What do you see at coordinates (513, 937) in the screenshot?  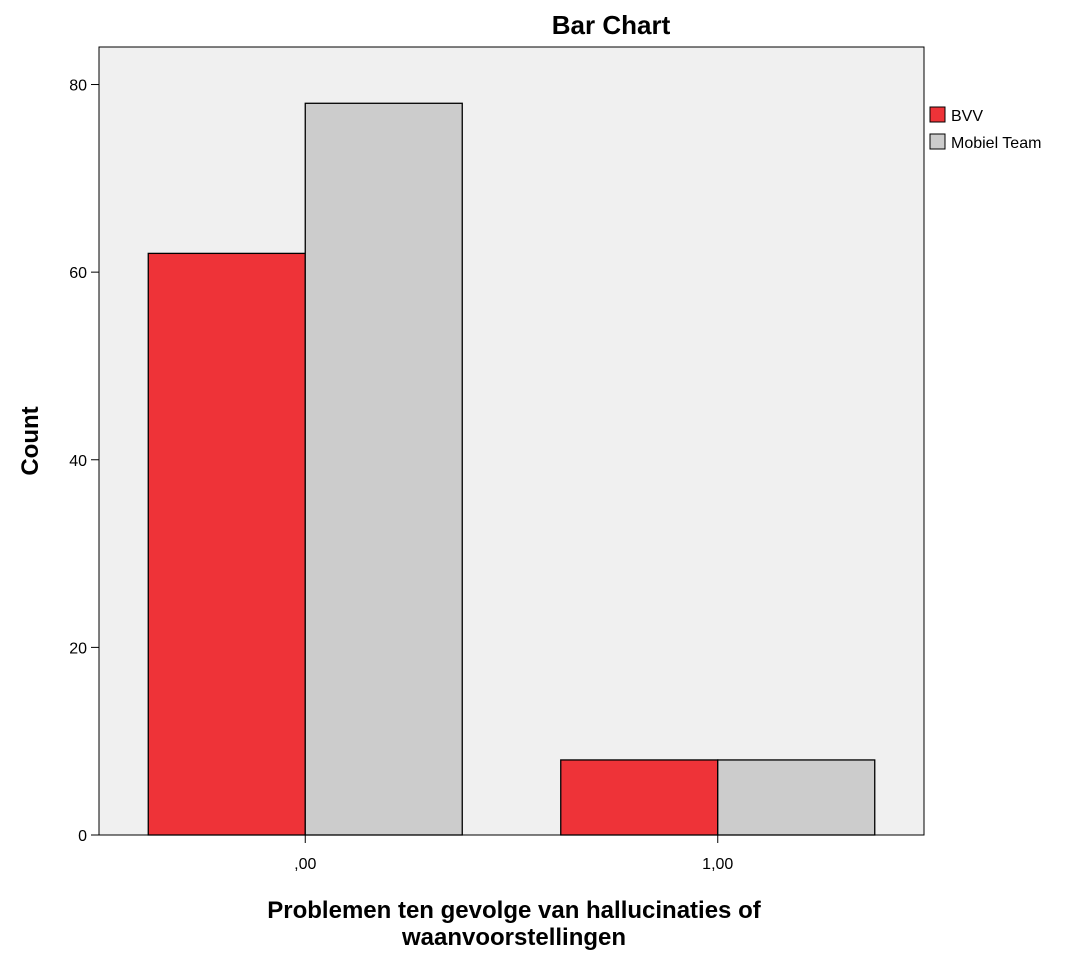 I see `x-axis-title-line-2: waanvoorstellingen` at bounding box center [513, 937].